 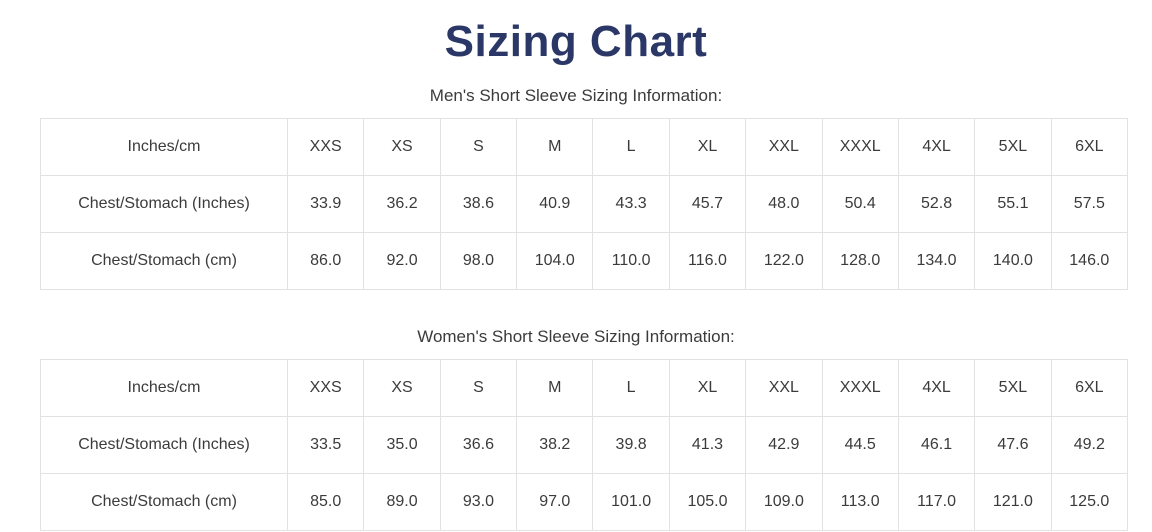 What do you see at coordinates (784, 444) in the screenshot?
I see `measurement-cell: 42.9` at bounding box center [784, 444].